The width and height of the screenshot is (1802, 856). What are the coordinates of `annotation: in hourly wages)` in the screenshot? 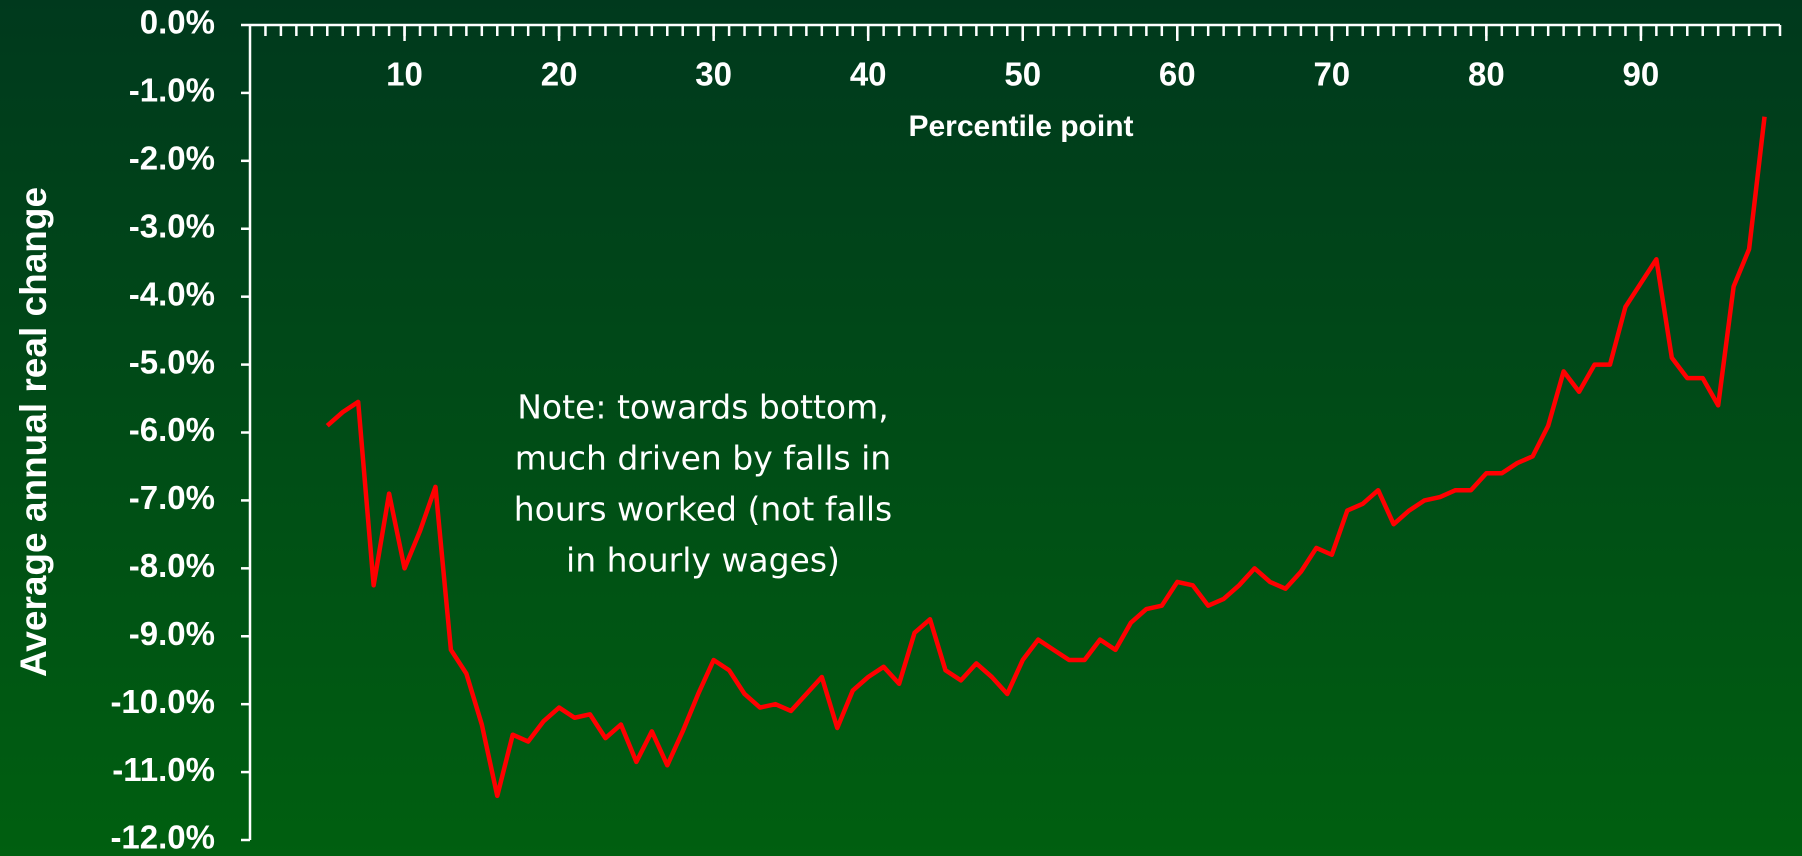 It's located at (703, 560).